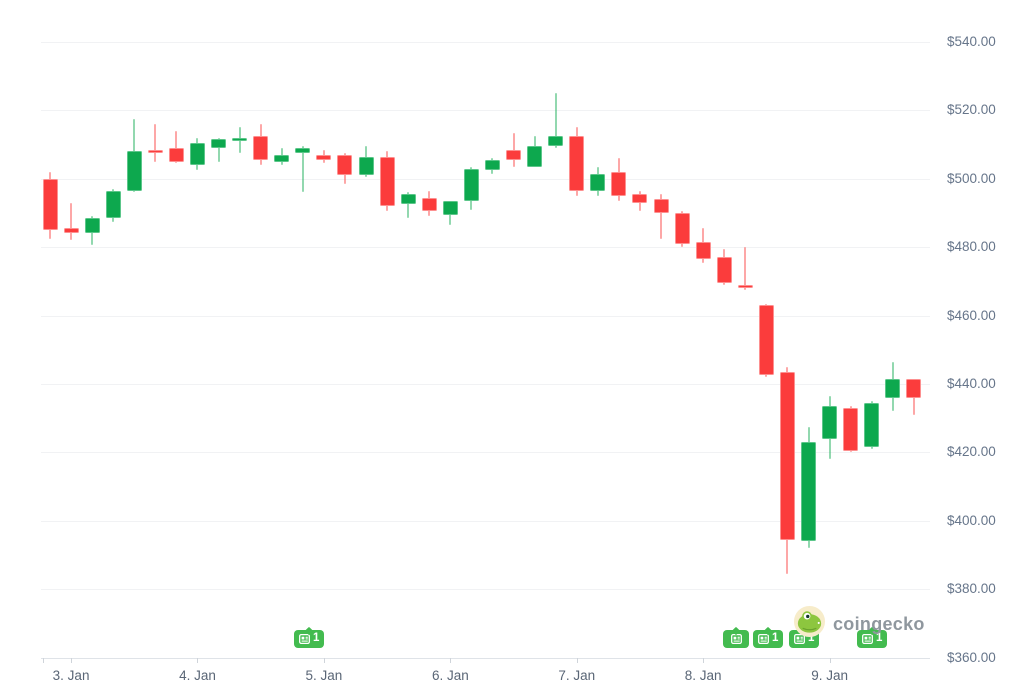 This screenshot has height=691, width=1023. I want to click on x-axis-label: 4. Jan, so click(197, 675).